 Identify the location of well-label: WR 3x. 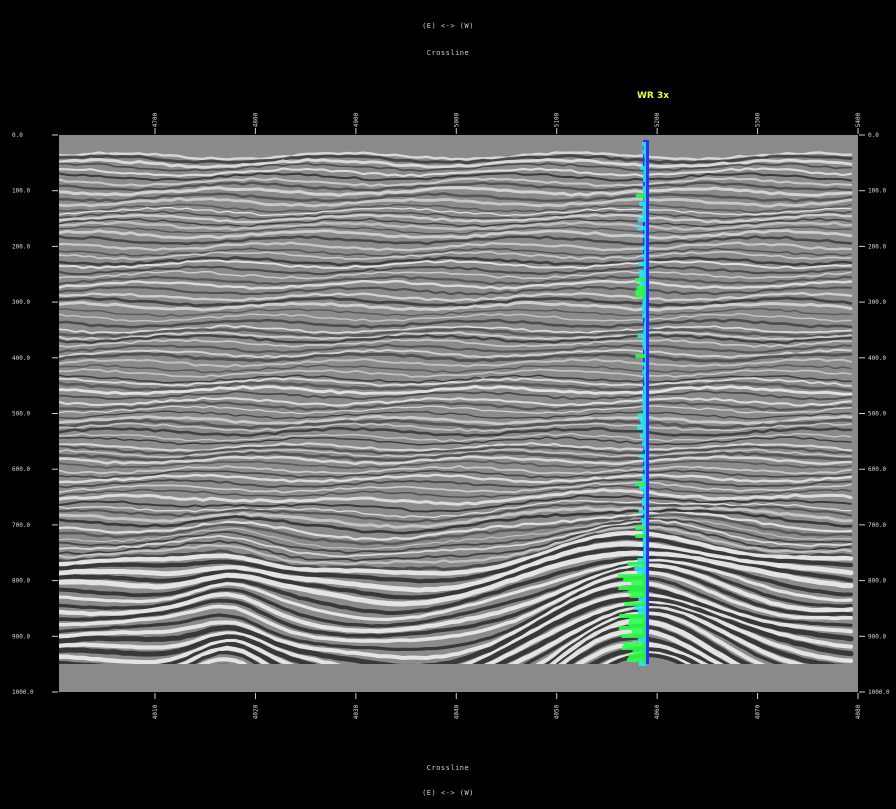
(653, 96).